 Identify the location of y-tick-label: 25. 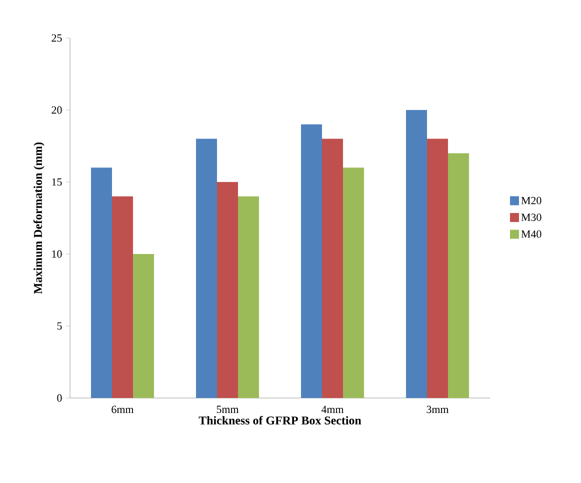
(57, 38).